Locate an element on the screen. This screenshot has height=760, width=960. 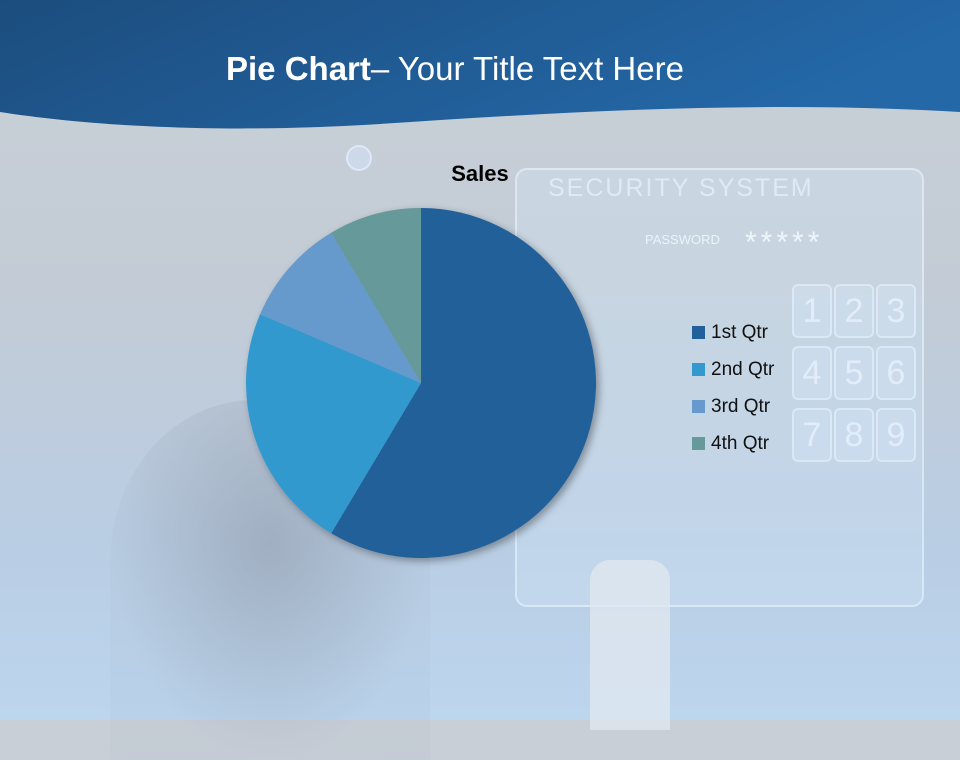
legend-item: 2nd Qtr is located at coordinates (733, 369).